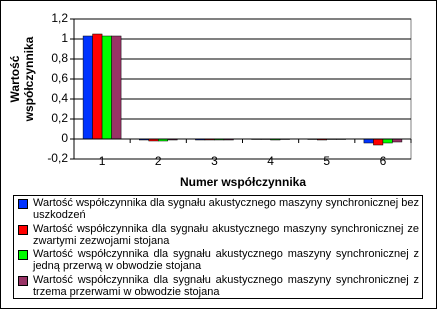  I want to click on x-tick-label: 5, so click(326, 161).